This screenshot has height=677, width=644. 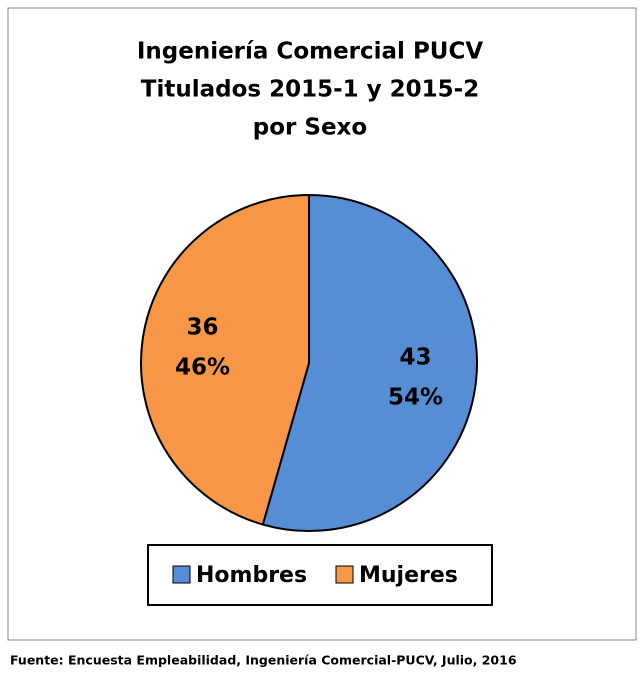 What do you see at coordinates (310, 90) in the screenshot?
I see `chart-title: Titulados 2015-1 y 2015-2` at bounding box center [310, 90].